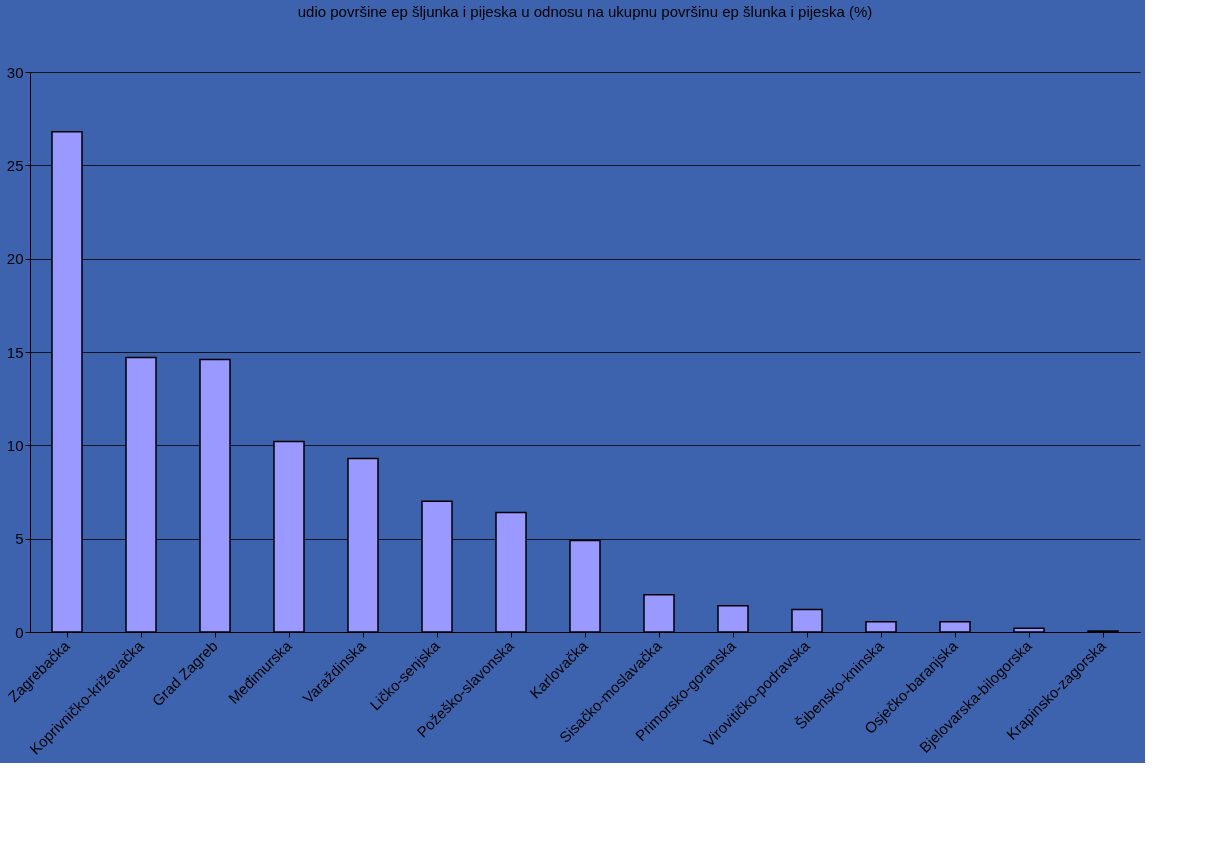  What do you see at coordinates (15, 165) in the screenshot?
I see `y-tick-label: 25` at bounding box center [15, 165].